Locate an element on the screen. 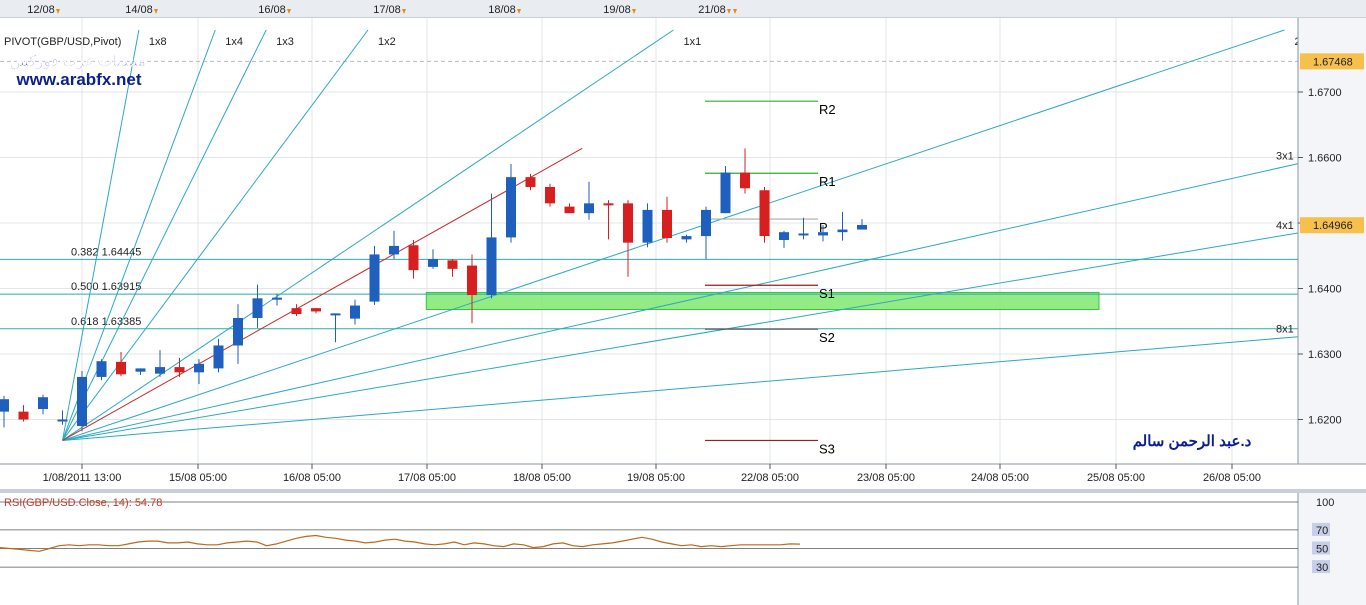 This screenshot has height=605, width=1366. brand-arabic: منتديات عرب فوركس is located at coordinates (78, 61).